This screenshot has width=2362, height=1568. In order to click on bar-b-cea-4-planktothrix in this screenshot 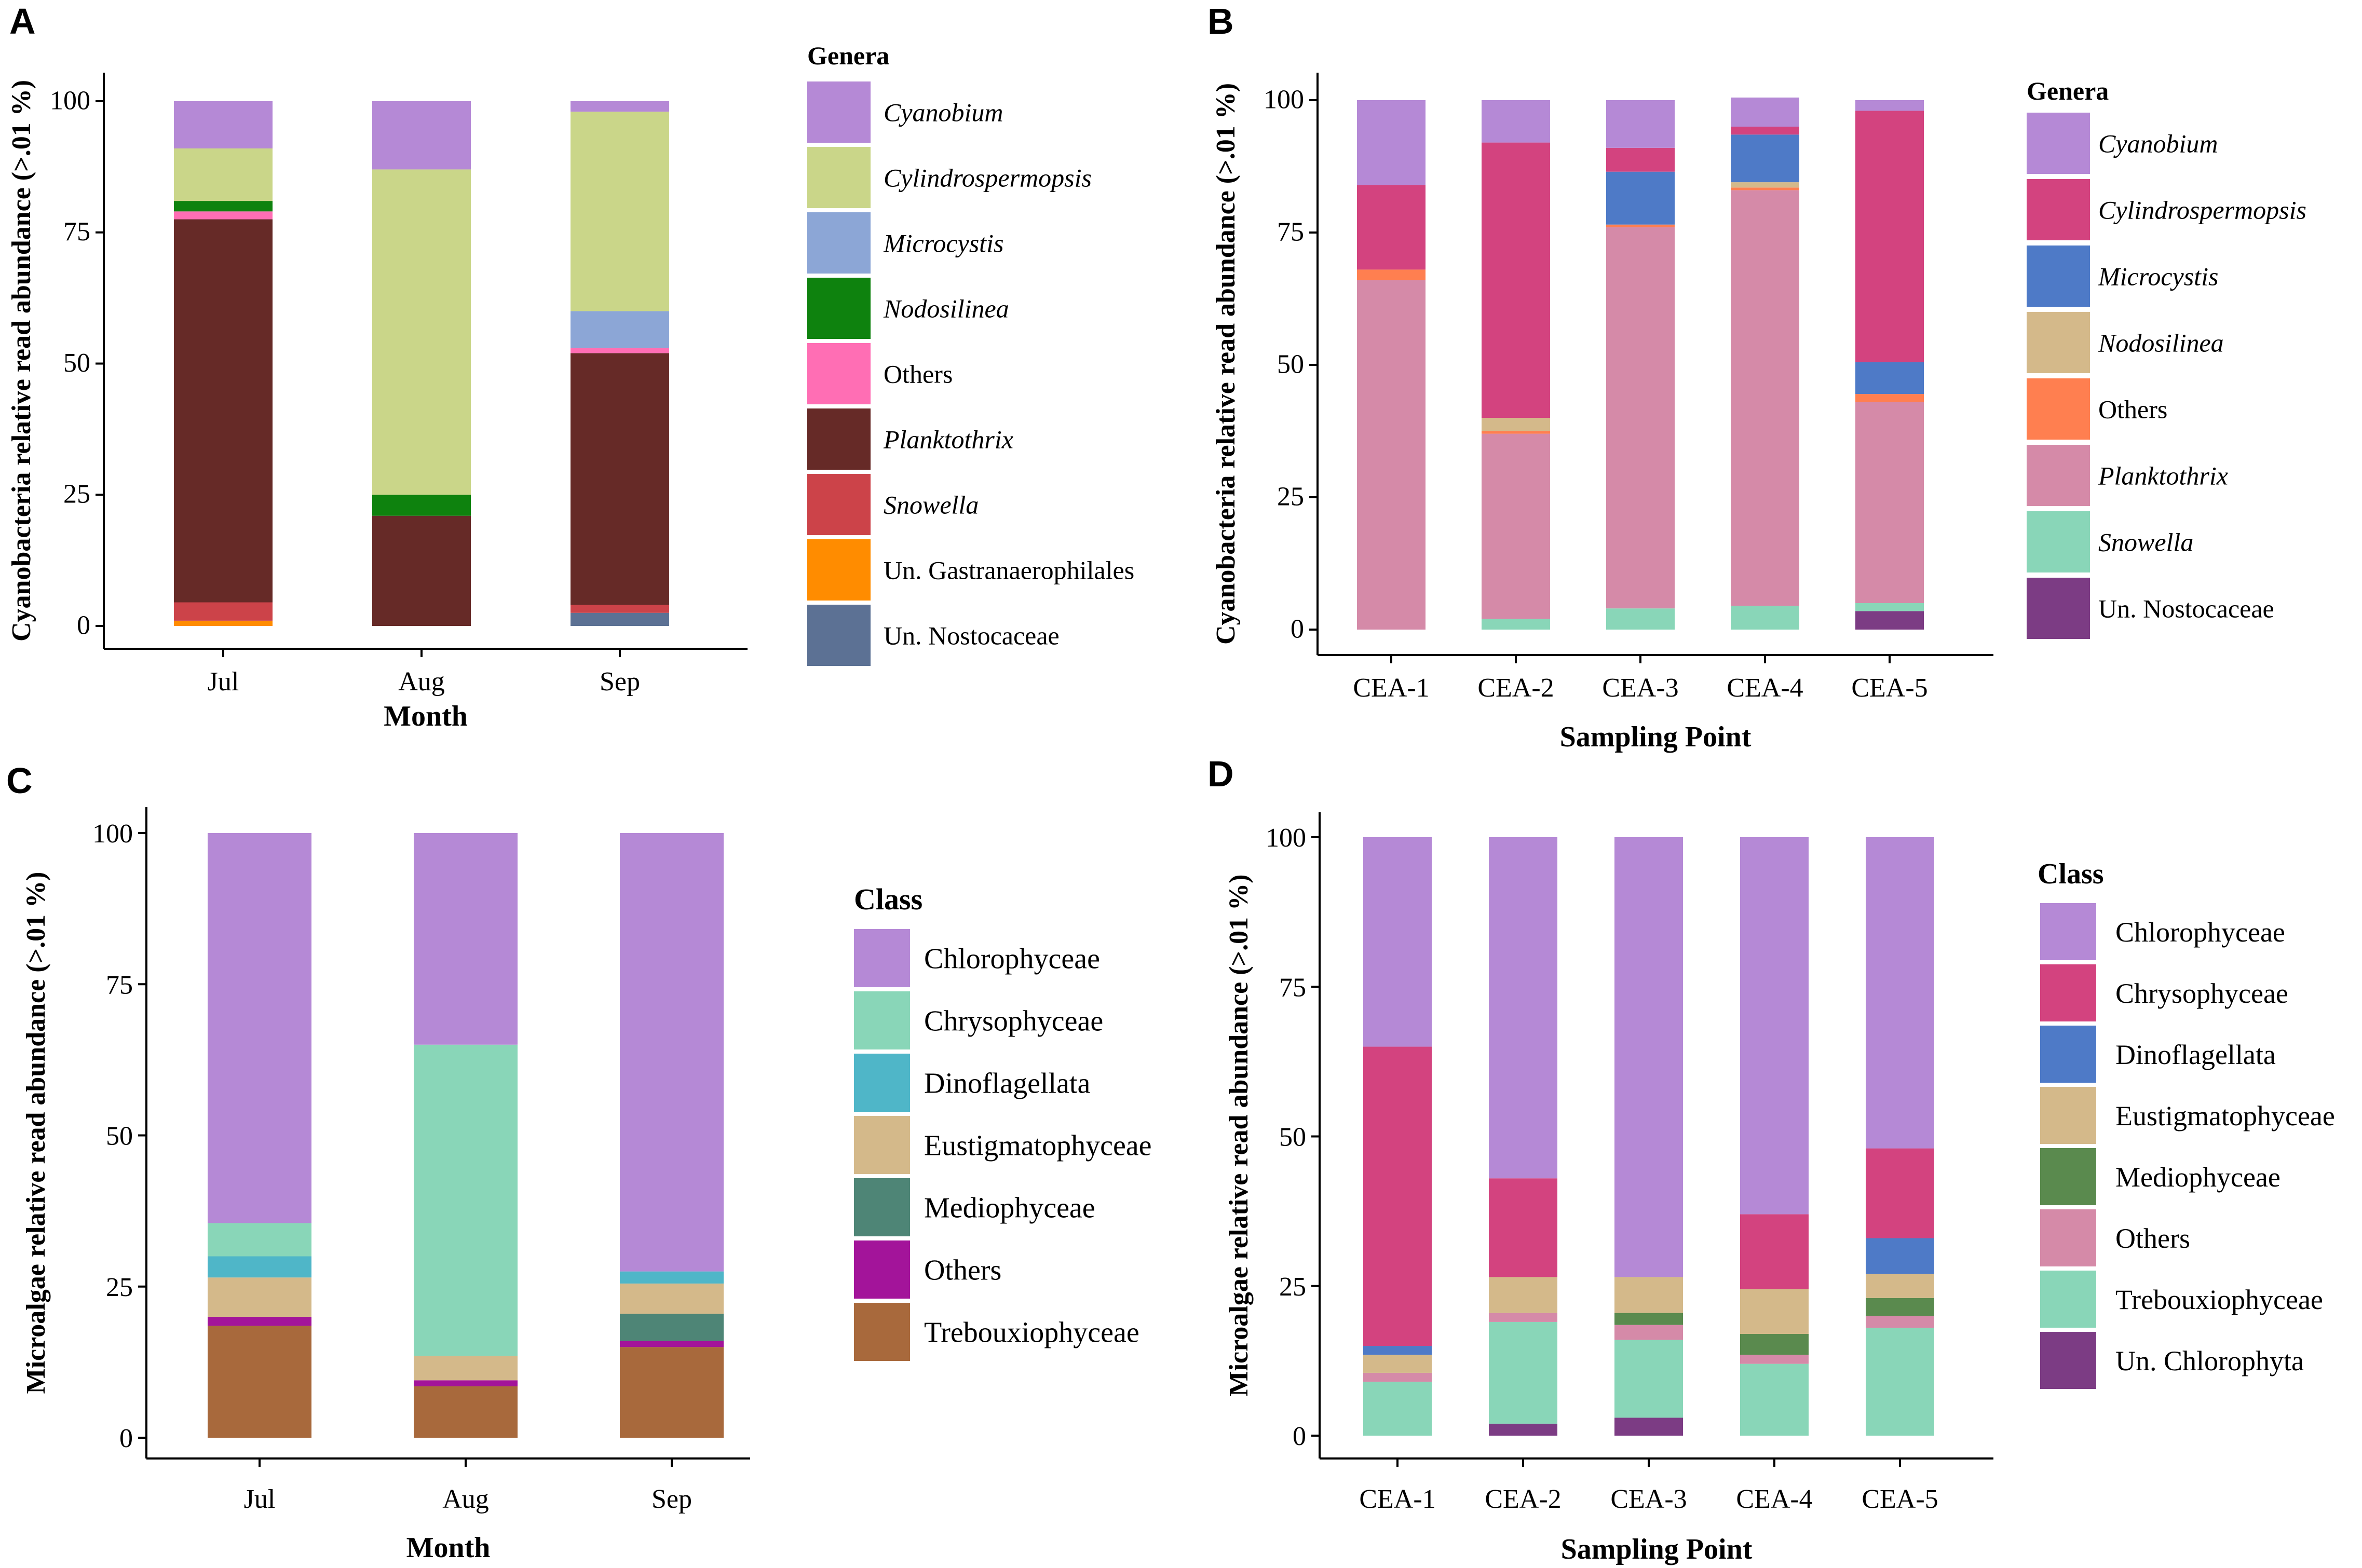, I will do `click(1765, 398)`.